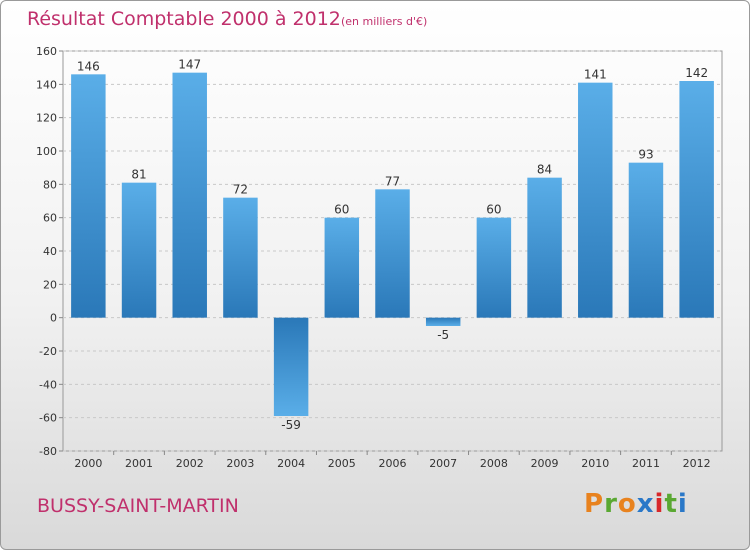  I want to click on bar-2008, so click(494, 267).